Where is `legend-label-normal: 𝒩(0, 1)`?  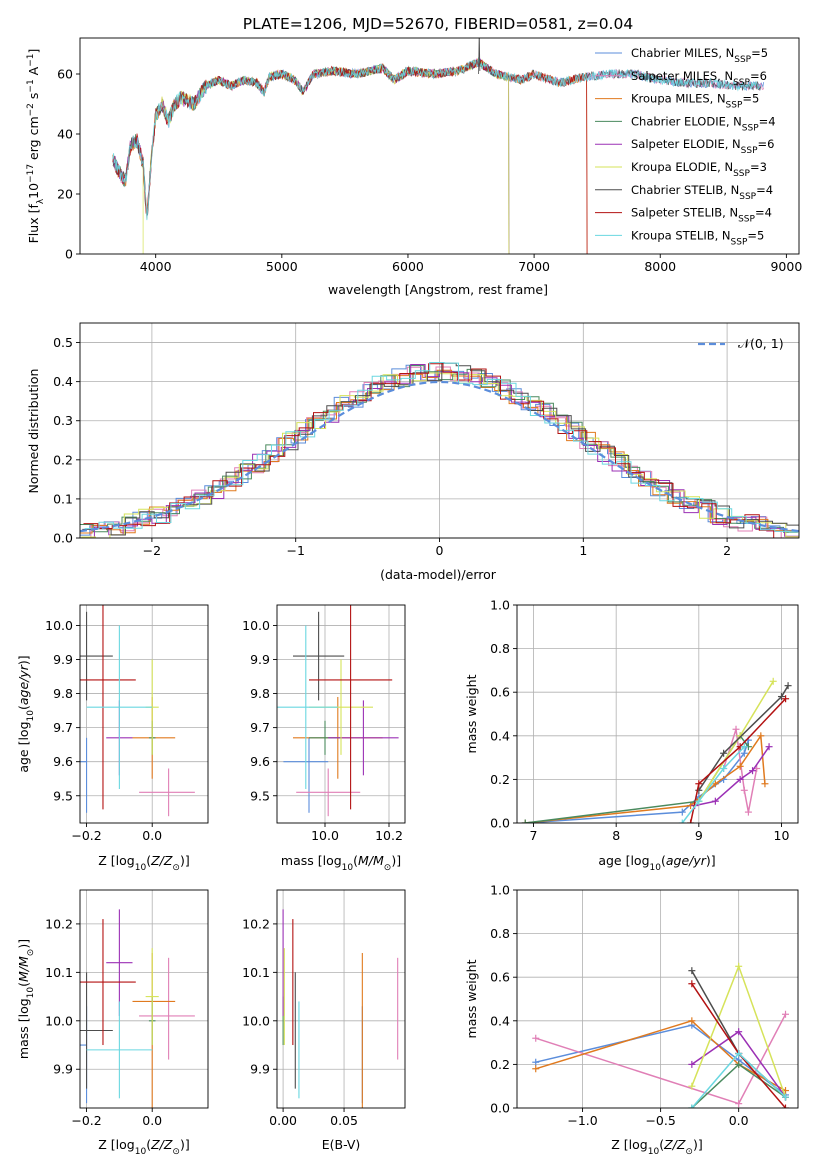
legend-label-normal: 𝒩(0, 1) is located at coordinates (761, 343).